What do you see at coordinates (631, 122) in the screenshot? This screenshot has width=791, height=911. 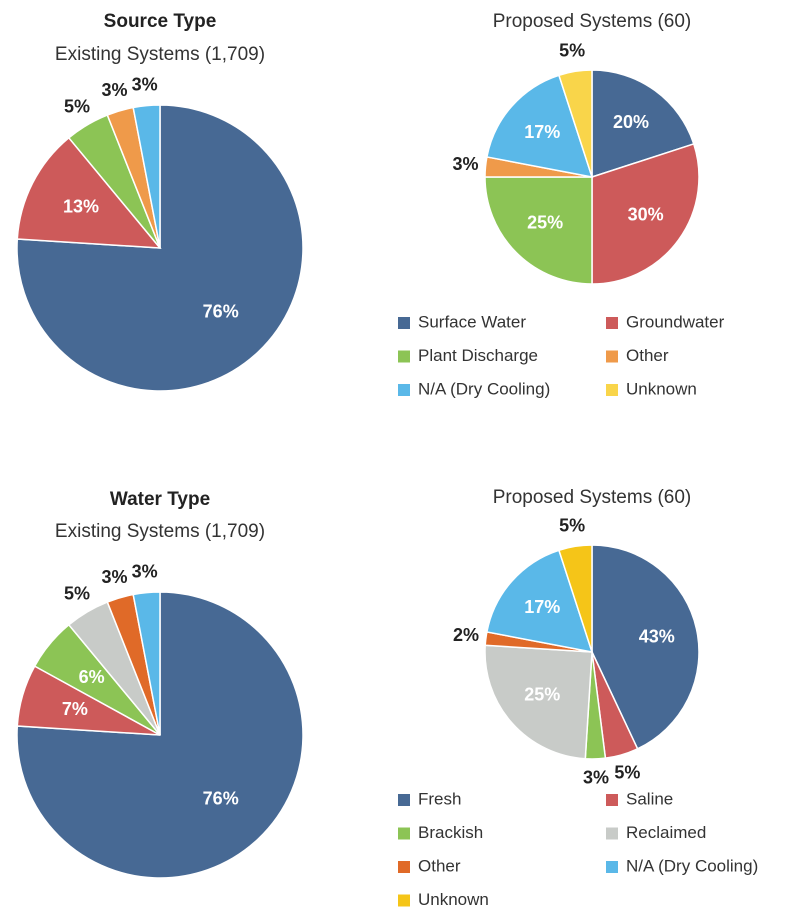 I see `data-label: 20%` at bounding box center [631, 122].